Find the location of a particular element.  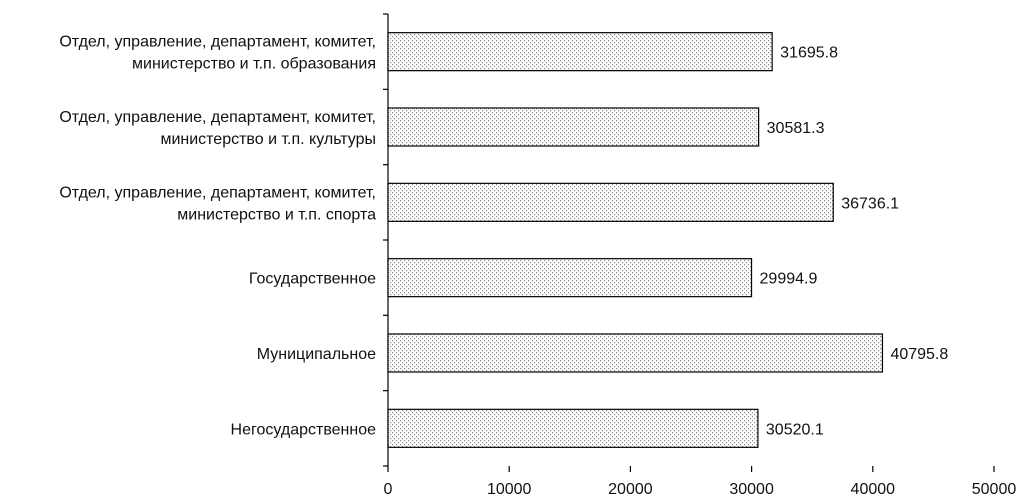

x-tick-label: 50000 is located at coordinates (994, 489).